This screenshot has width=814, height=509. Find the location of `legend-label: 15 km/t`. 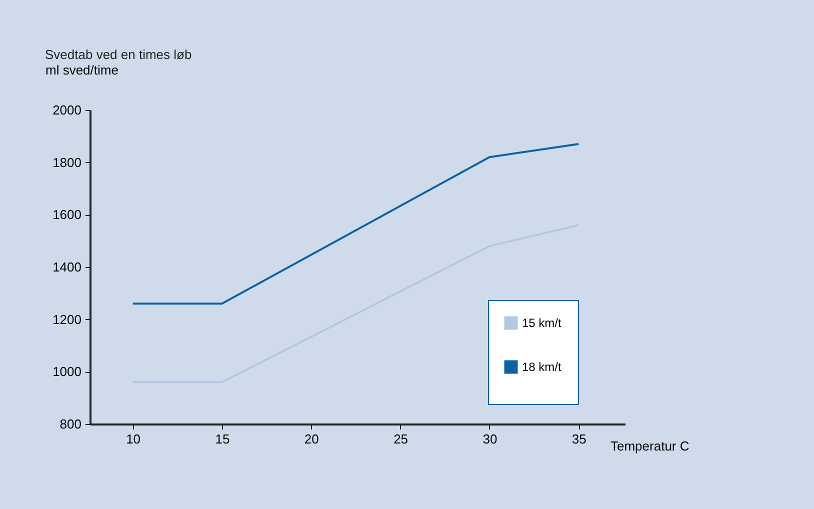

legend-label: 15 km/t is located at coordinates (542, 323).